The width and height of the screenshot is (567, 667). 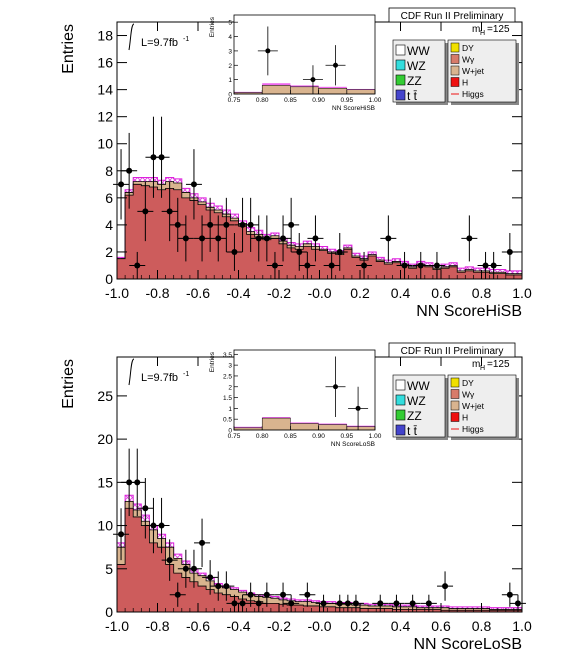 I want to click on x-tick-label: 0.2, so click(x=360, y=293).